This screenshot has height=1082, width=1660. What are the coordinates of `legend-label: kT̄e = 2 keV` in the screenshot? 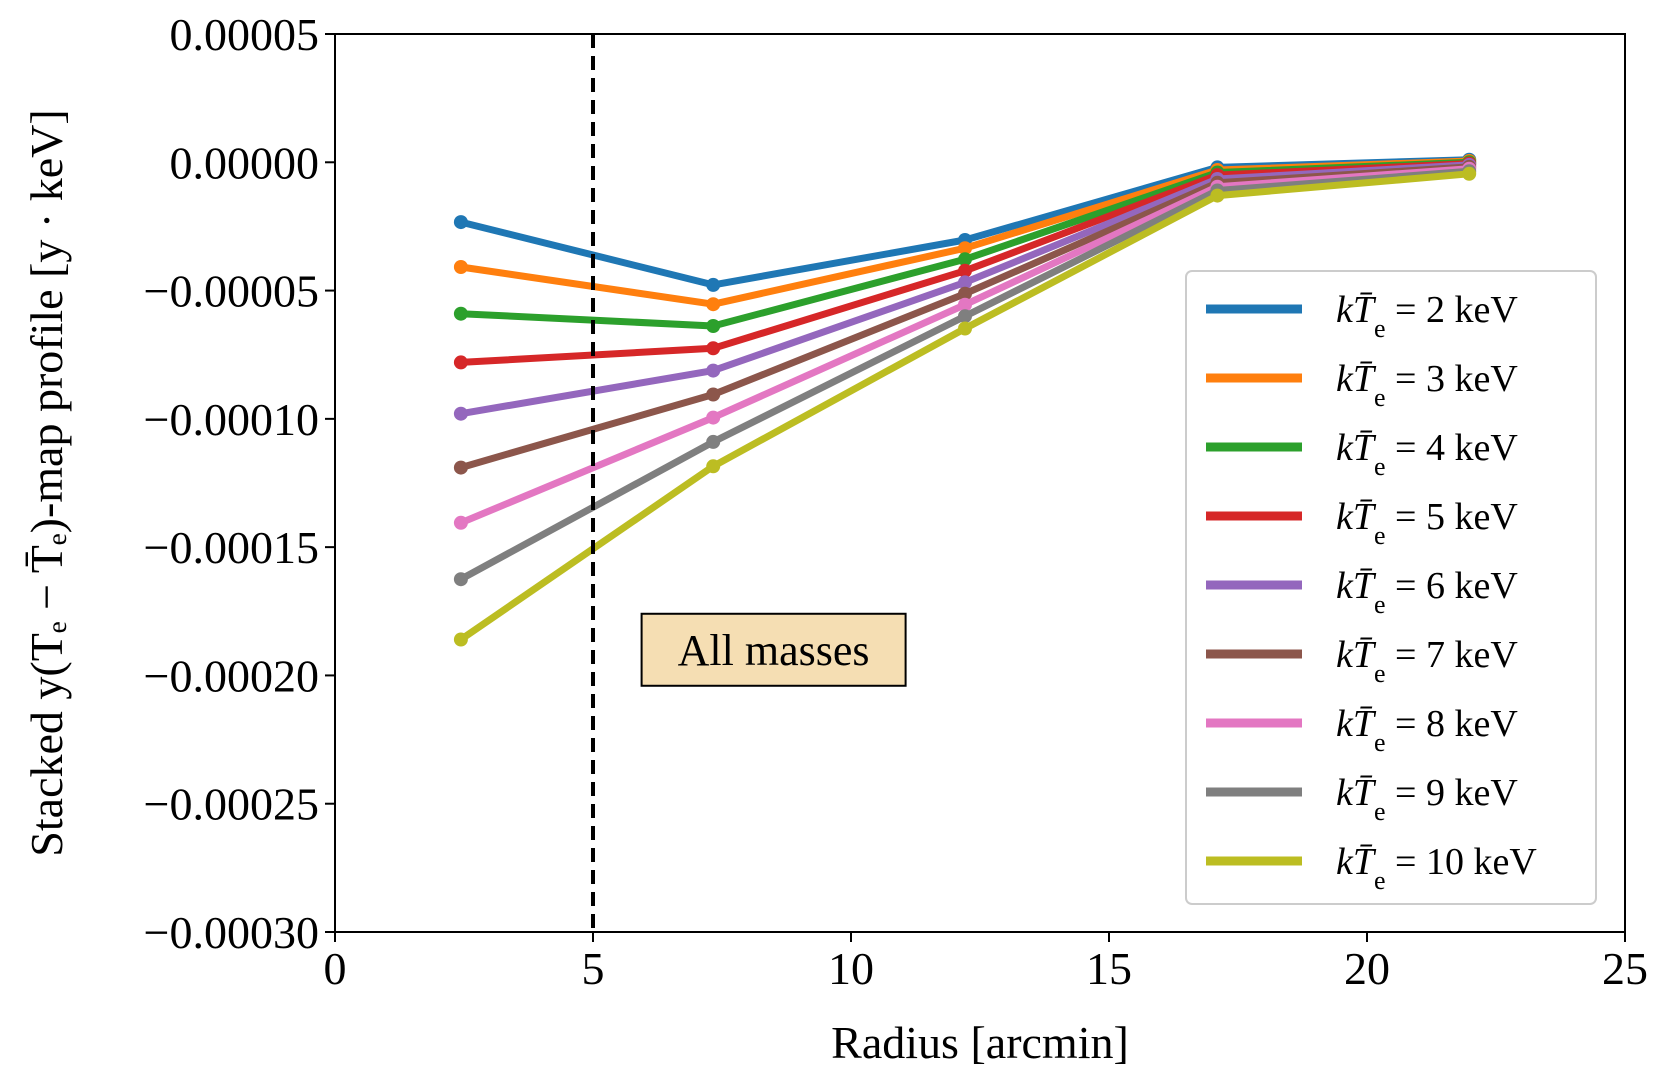 It's located at (1427, 316).